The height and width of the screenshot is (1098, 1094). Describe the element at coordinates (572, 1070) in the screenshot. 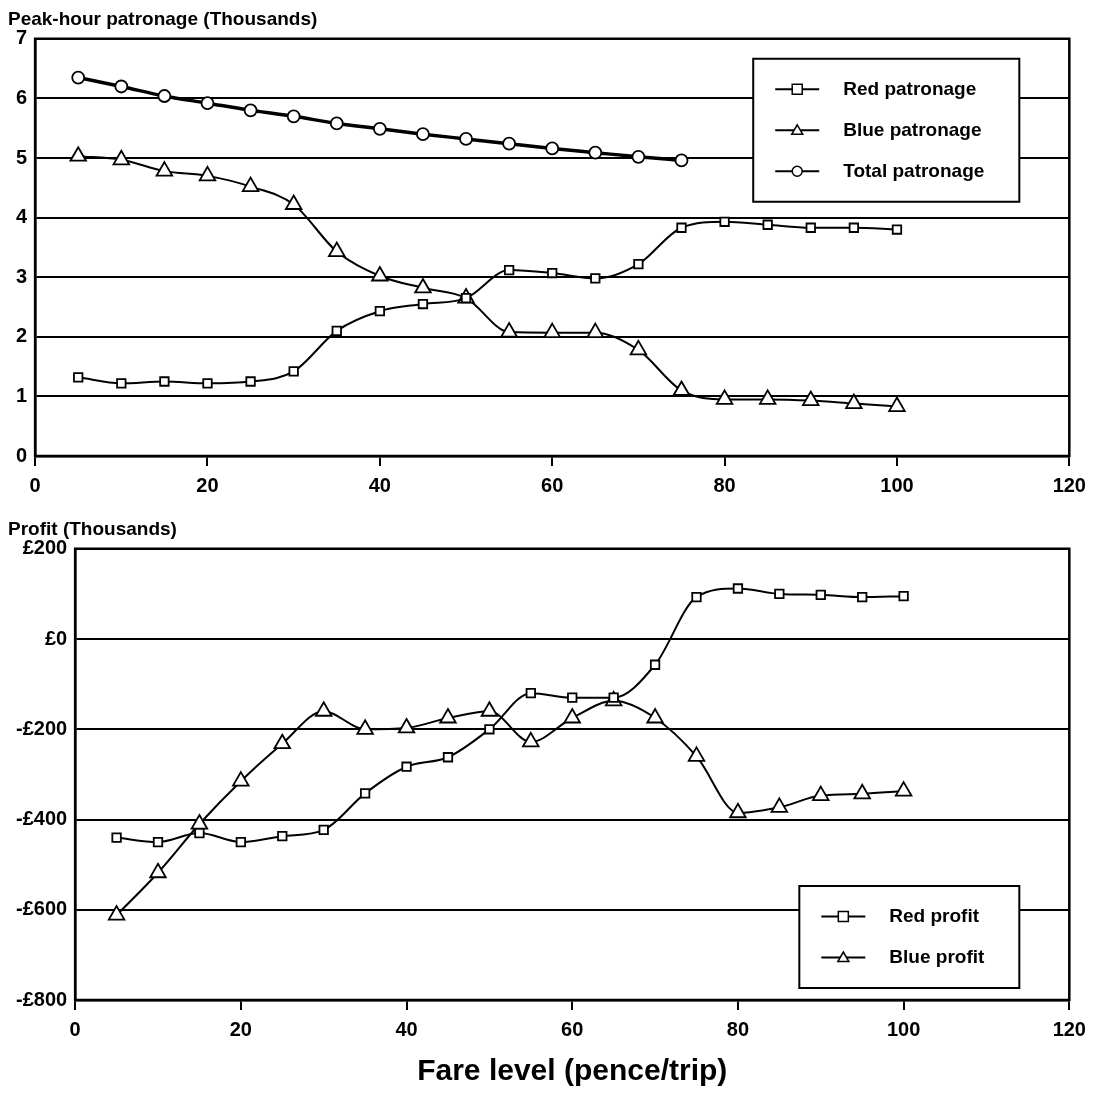

I see `x-axis-title: Fare level (pence/trip)` at that location.